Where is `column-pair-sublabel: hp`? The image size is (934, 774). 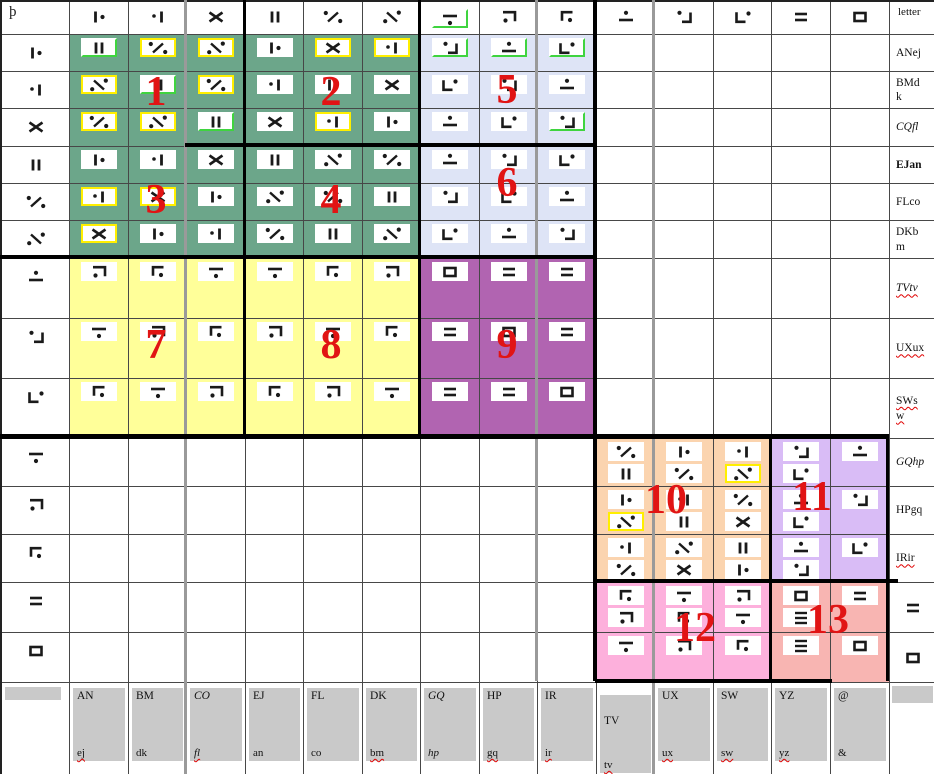
column-pair-sublabel: hp is located at coordinates (433, 753).